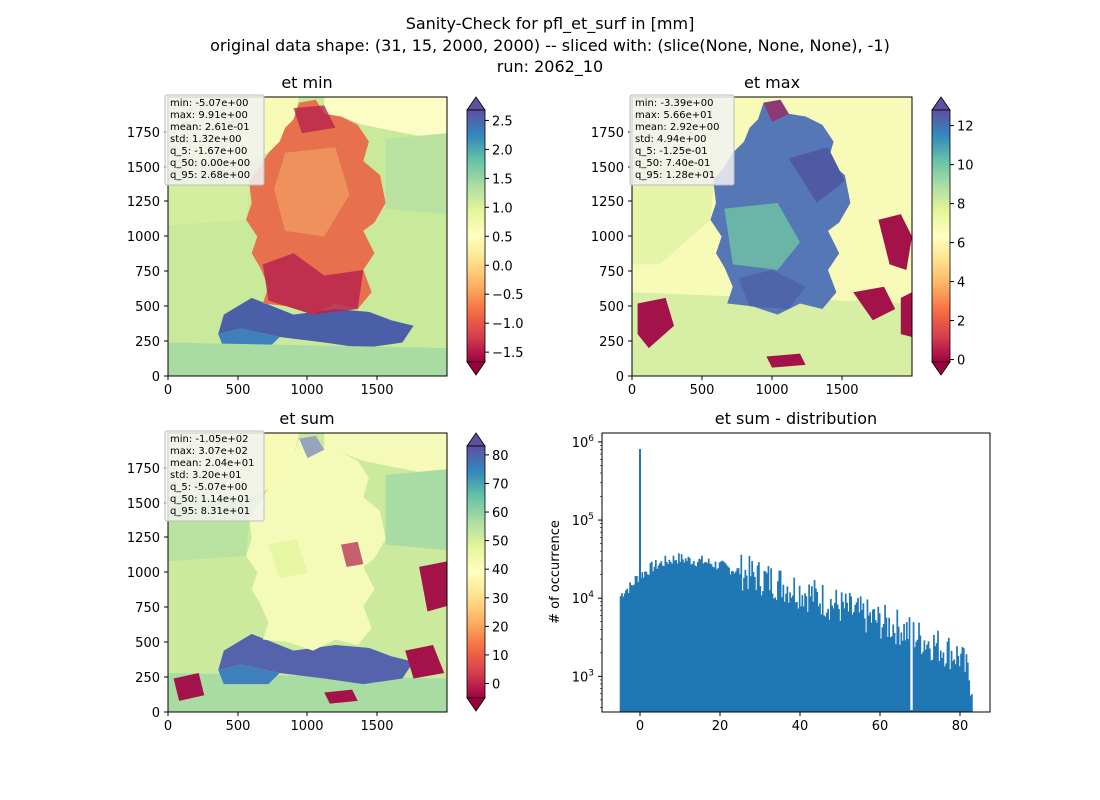 Image resolution: width=1100 pixels, height=800 pixels. What do you see at coordinates (499, 266) in the screenshot?
I see `colorbar-tick: 0.0` at bounding box center [499, 266].